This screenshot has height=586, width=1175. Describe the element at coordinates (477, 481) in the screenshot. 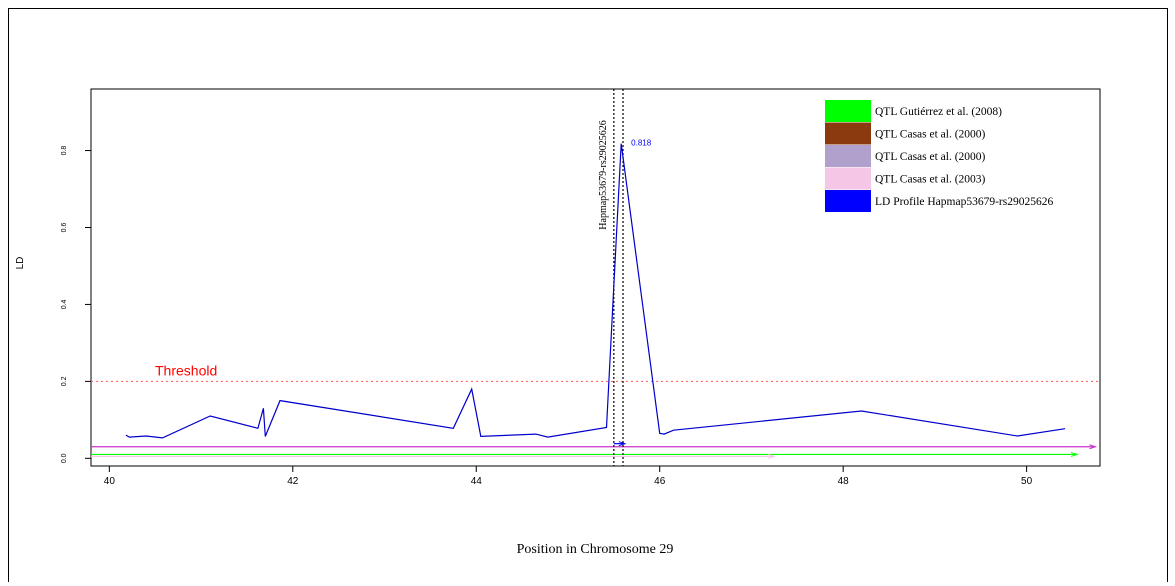

I see `x-tick-label: 44` at that location.